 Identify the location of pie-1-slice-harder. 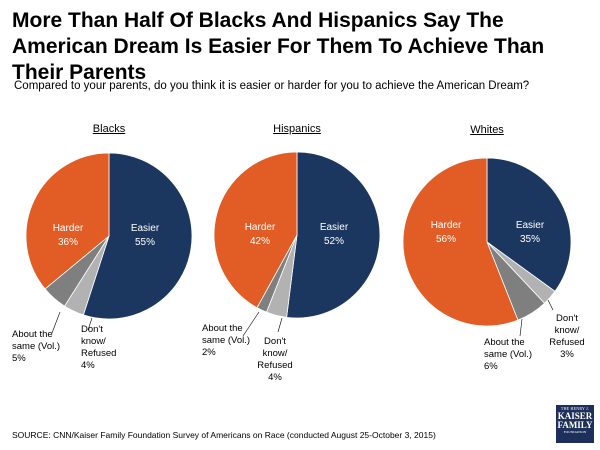
(255, 230).